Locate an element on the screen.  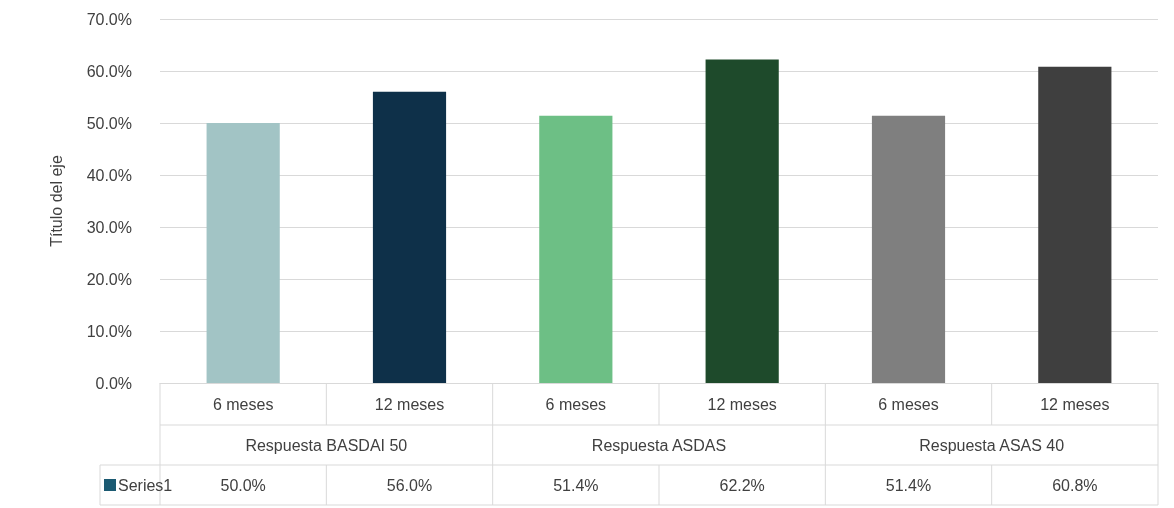
y-tick-label: 10.0% is located at coordinates (109, 331).